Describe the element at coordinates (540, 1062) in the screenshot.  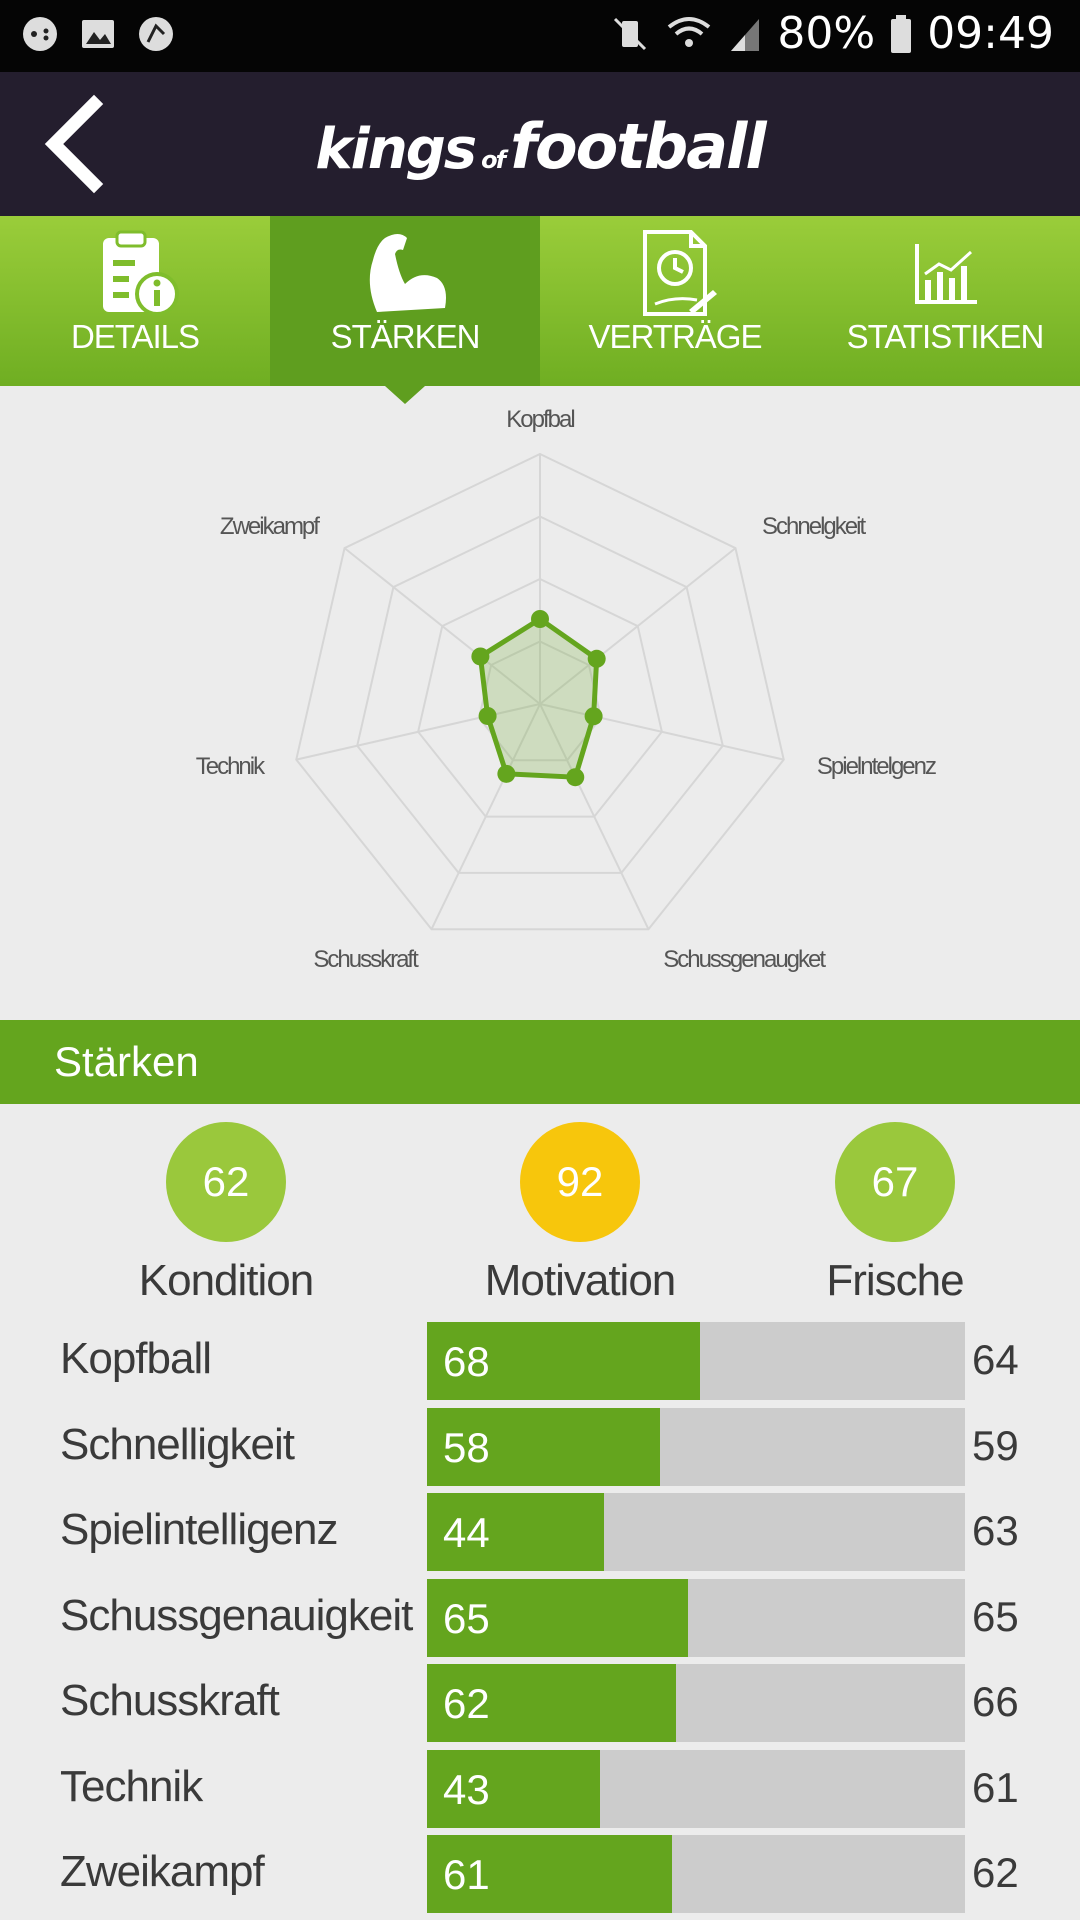
I see `section-header: Stärken` at that location.